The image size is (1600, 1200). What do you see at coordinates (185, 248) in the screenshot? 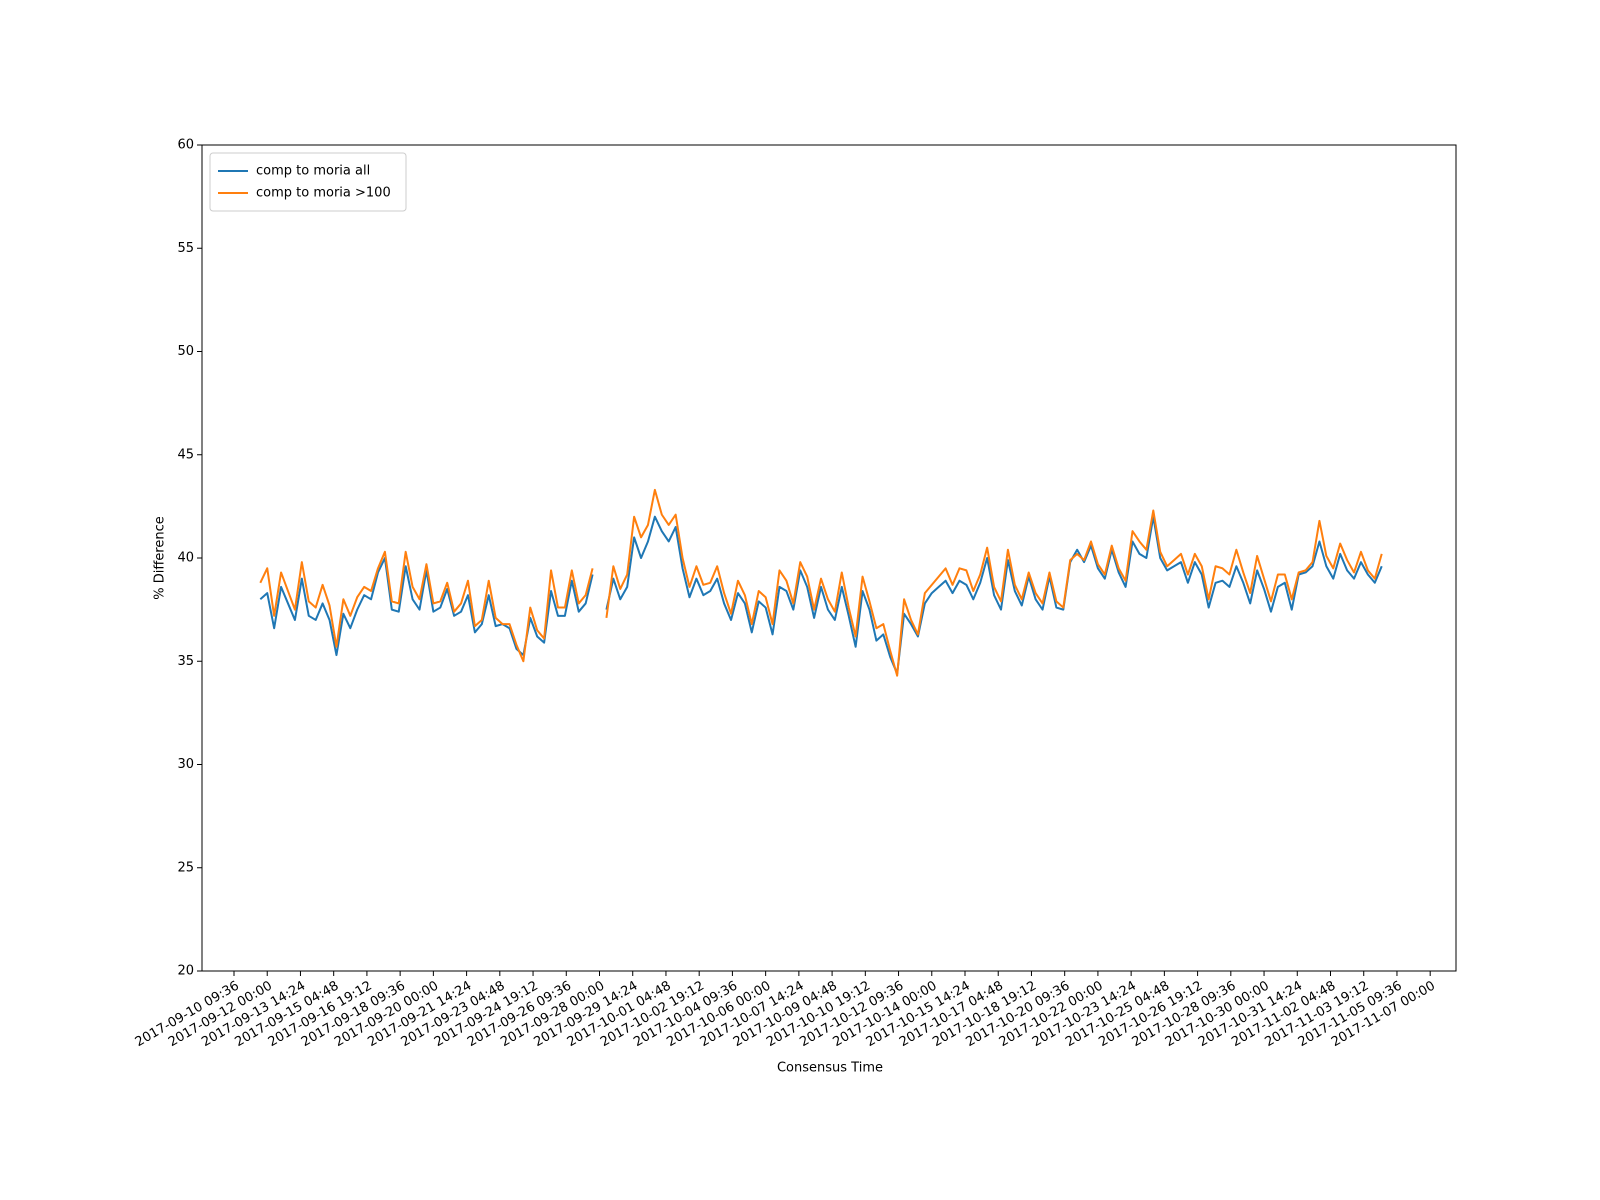
I see `y-tick-label: 55` at bounding box center [185, 248].